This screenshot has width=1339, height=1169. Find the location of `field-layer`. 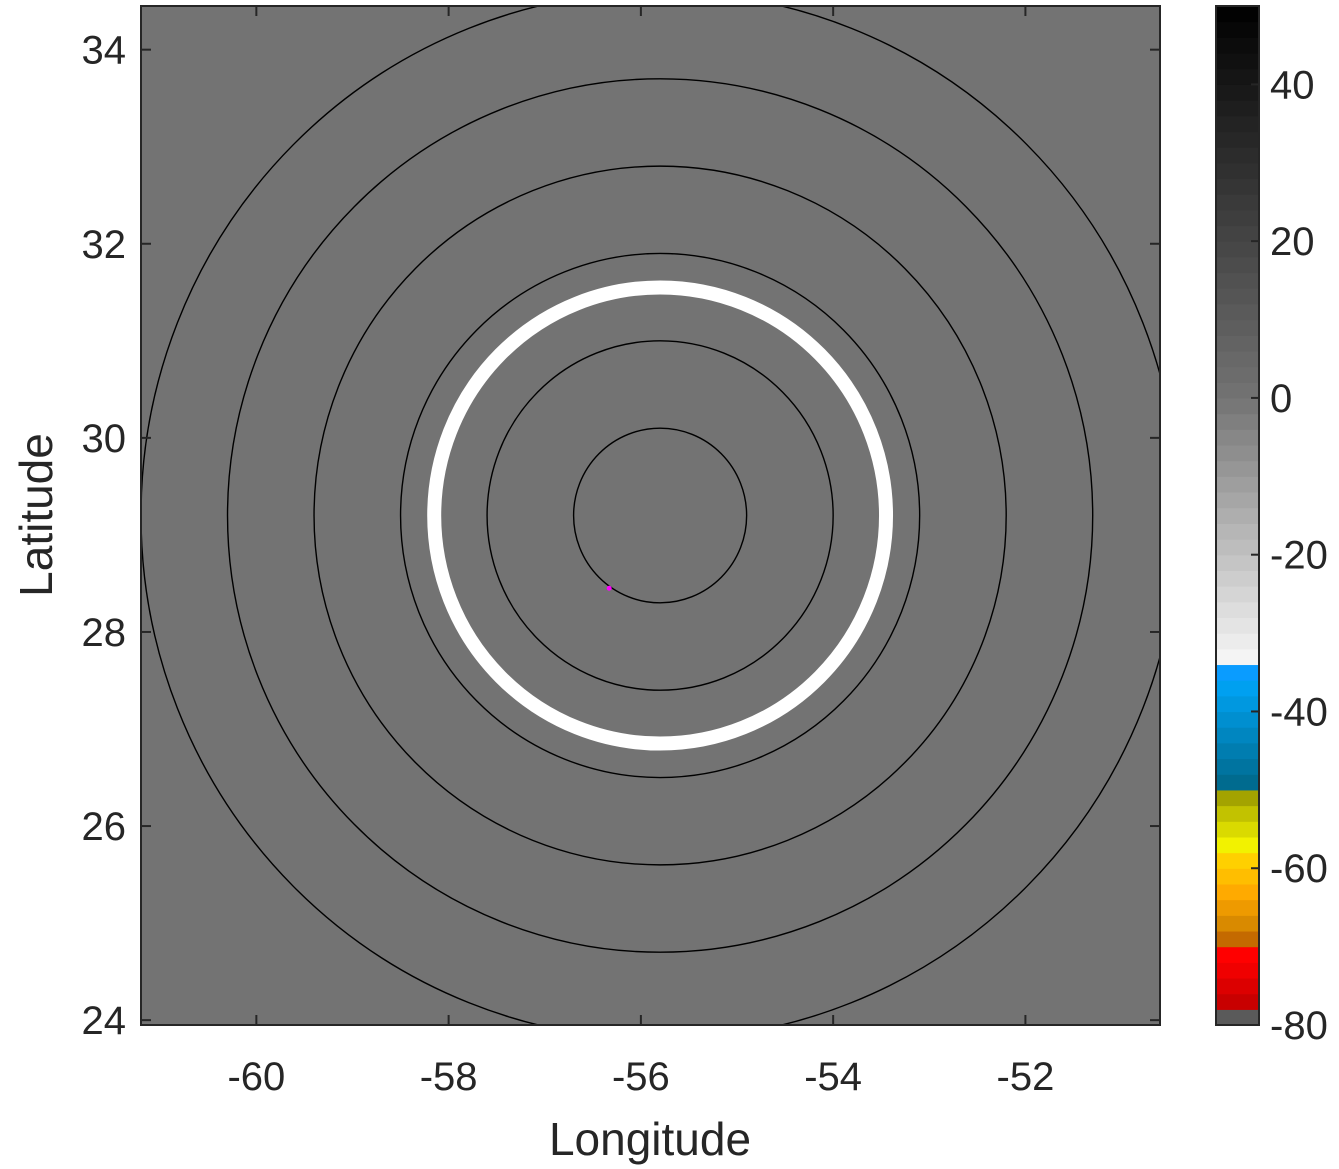

field-layer is located at coordinates (660, 515).